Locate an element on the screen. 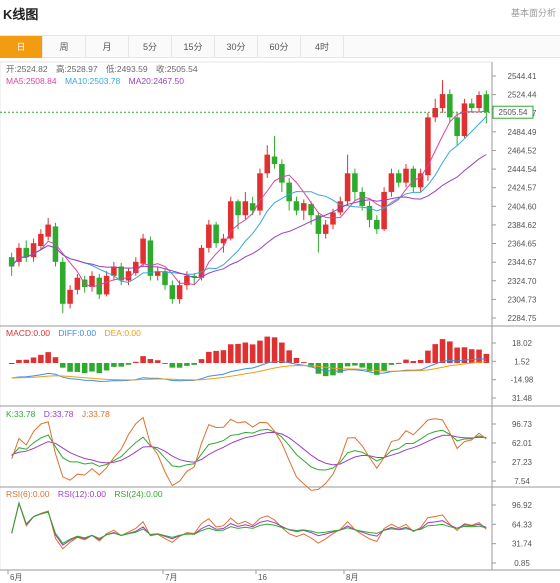 This screenshot has width=560, height=583. kdj-tick-label: 7.54 is located at coordinates (522, 481).